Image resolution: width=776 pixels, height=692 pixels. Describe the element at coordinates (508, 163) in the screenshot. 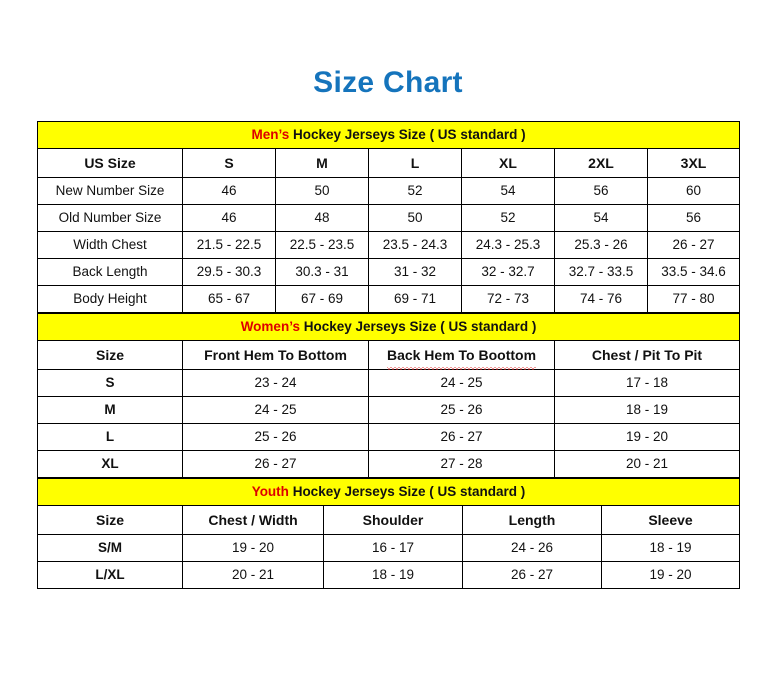

I see `mens-header-cell-4: XL` at that location.